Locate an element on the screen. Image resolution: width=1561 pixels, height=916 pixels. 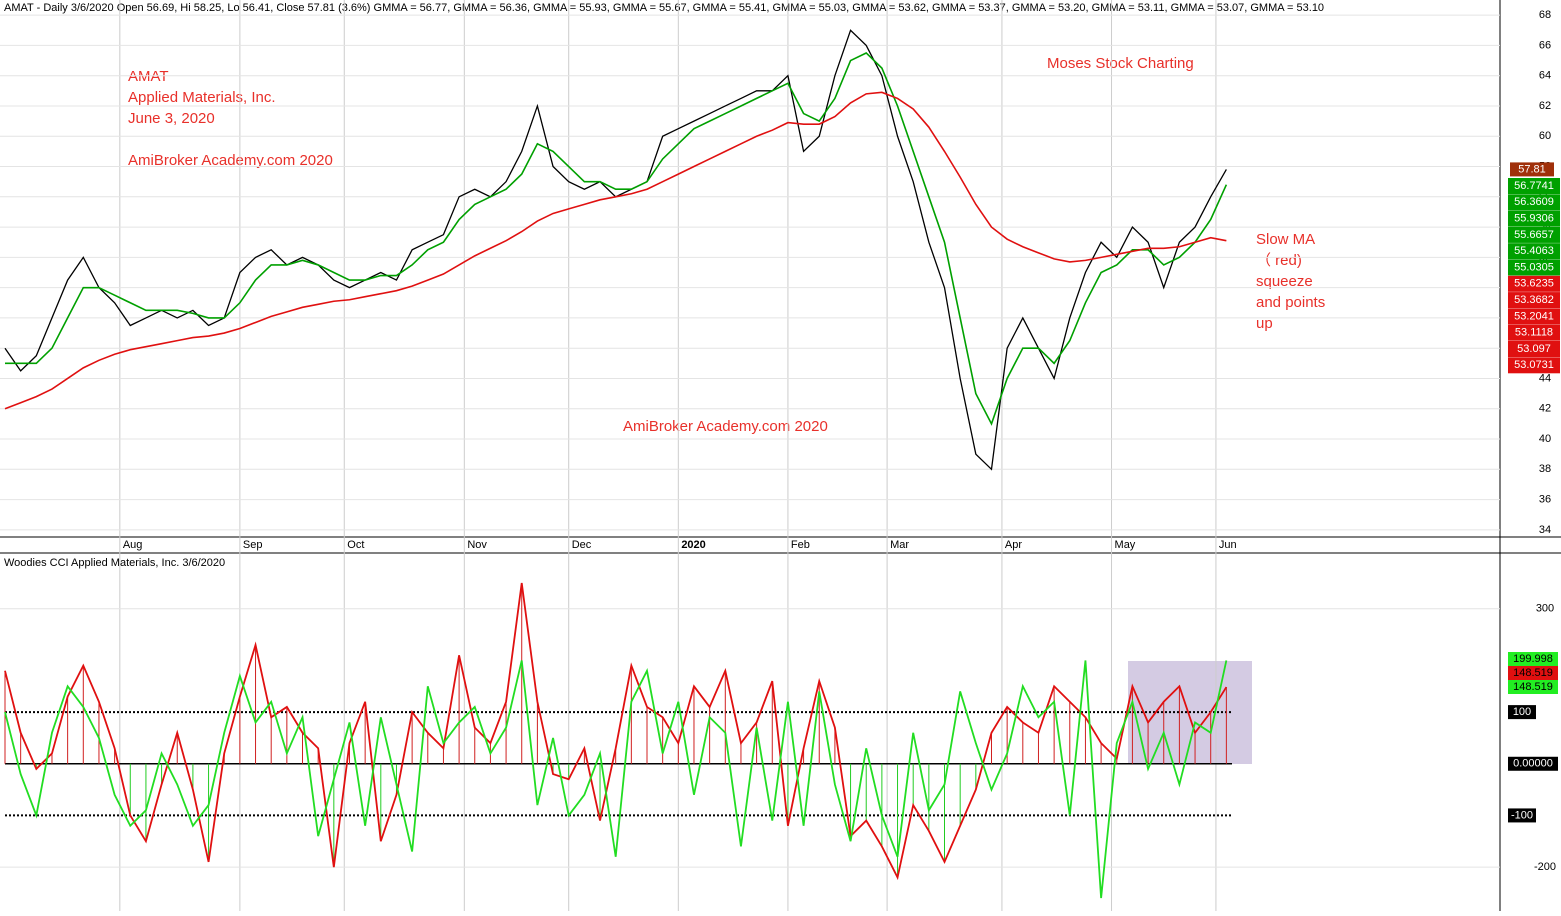
y-tick-label: 66 is located at coordinates (1545, 45).